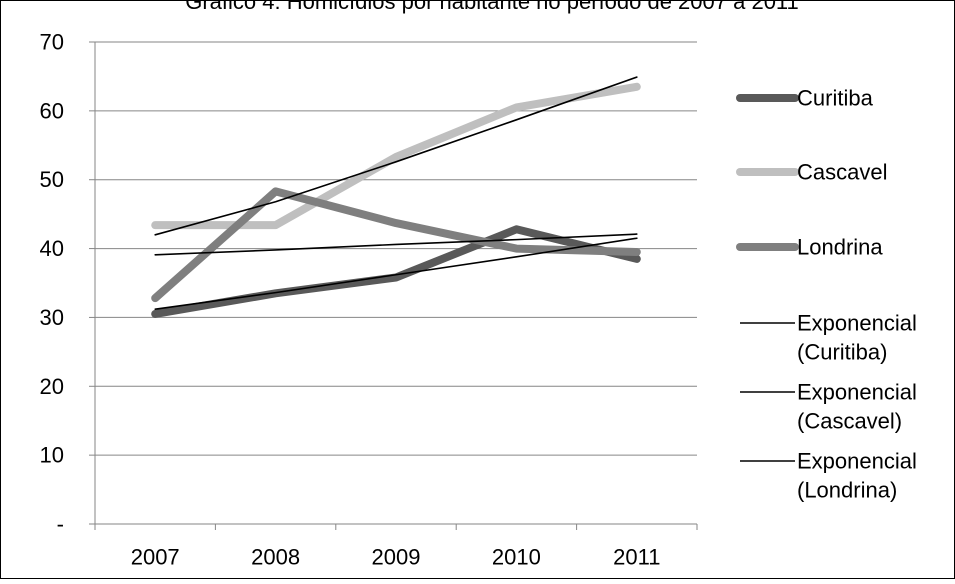 The image size is (955, 584). I want to click on legend-label: (Cascavel), so click(849, 421).